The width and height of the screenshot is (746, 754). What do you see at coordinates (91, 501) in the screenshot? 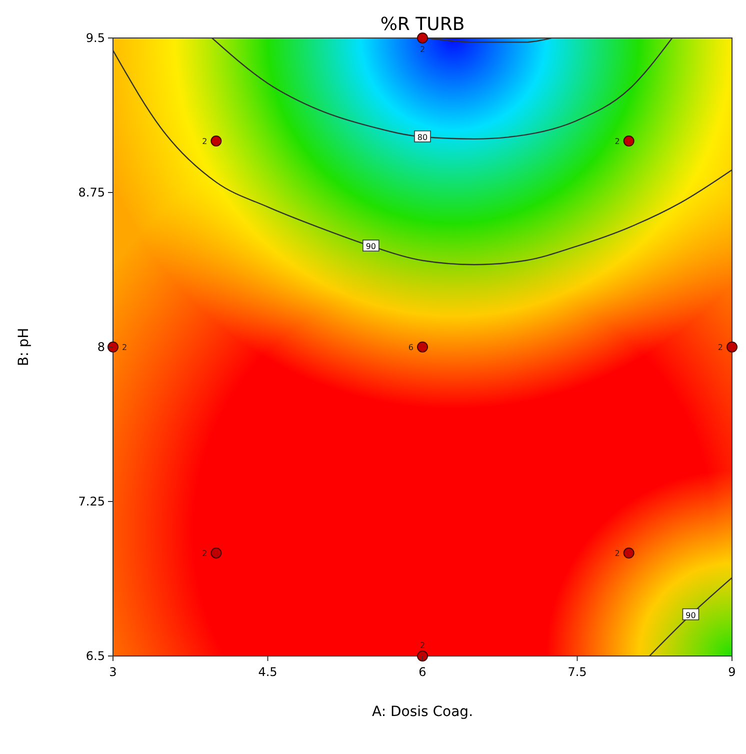
I see `y-tick-label: 7.25` at bounding box center [91, 501].